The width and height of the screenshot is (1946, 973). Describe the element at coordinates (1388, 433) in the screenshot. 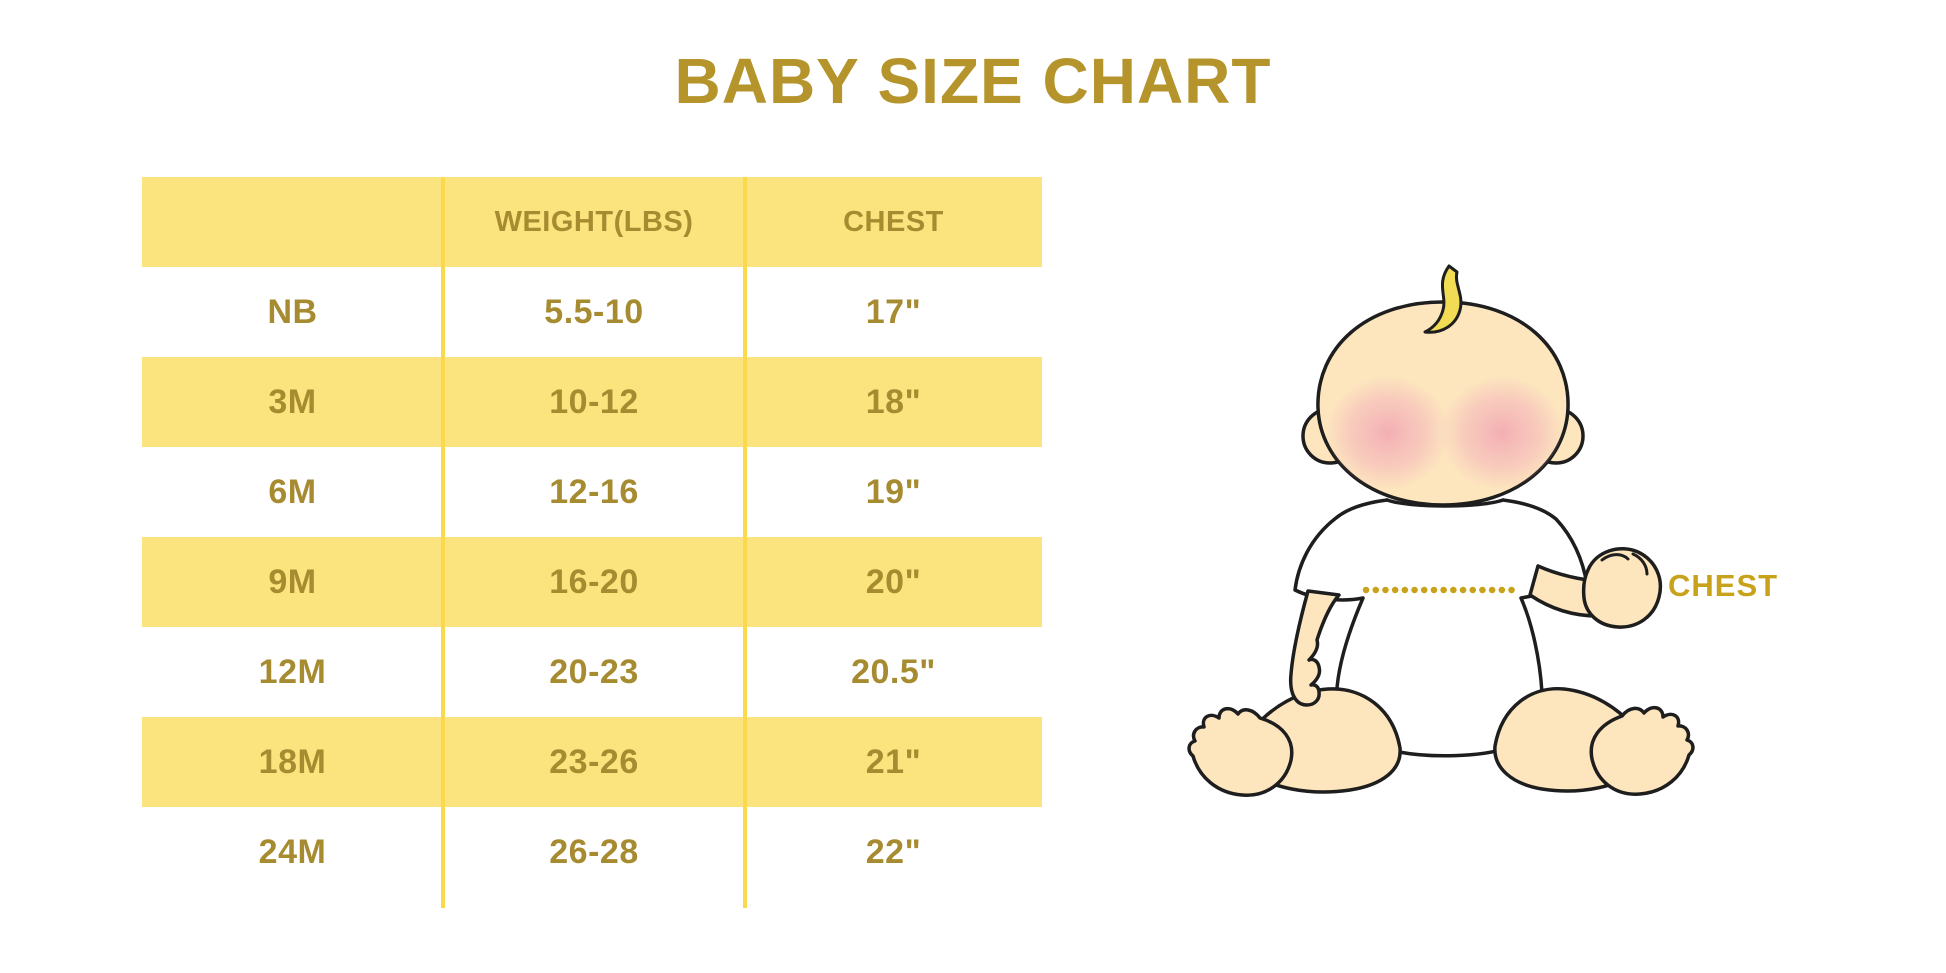

I see `baby-blush-left` at that location.